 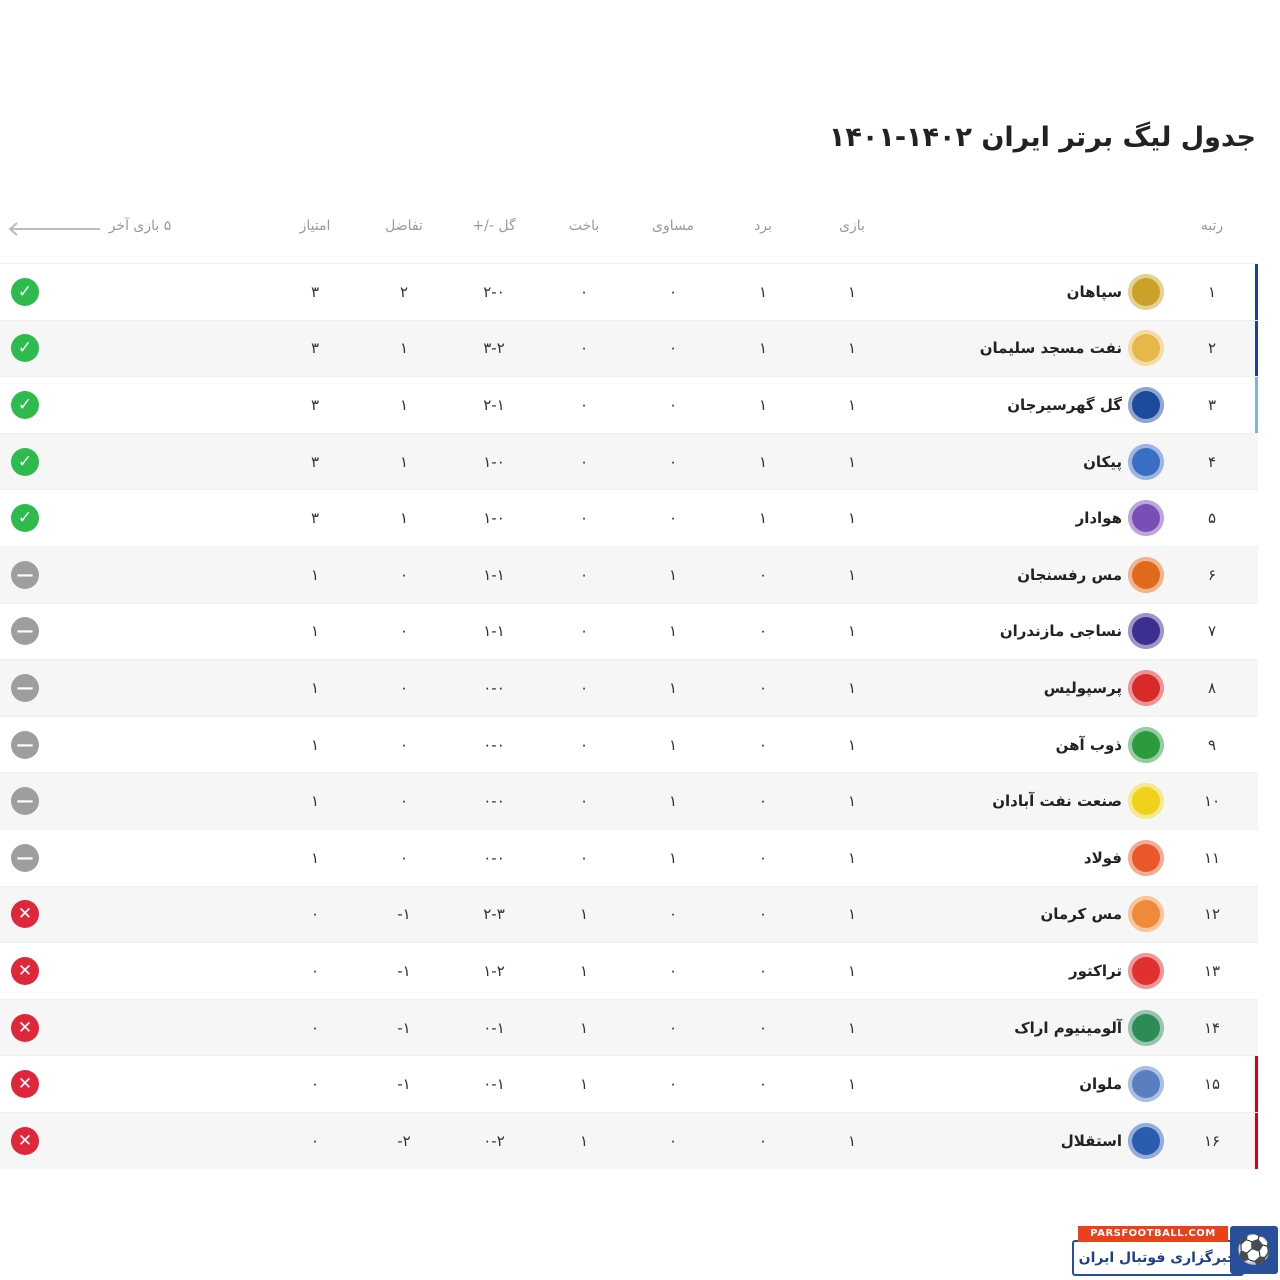 I want to click on table-row: ۱۶ استقلال ۱ ۰ ۰ ۱ ۰-۲ -۲ ۰ ✕, so click(x=629, y=1140).